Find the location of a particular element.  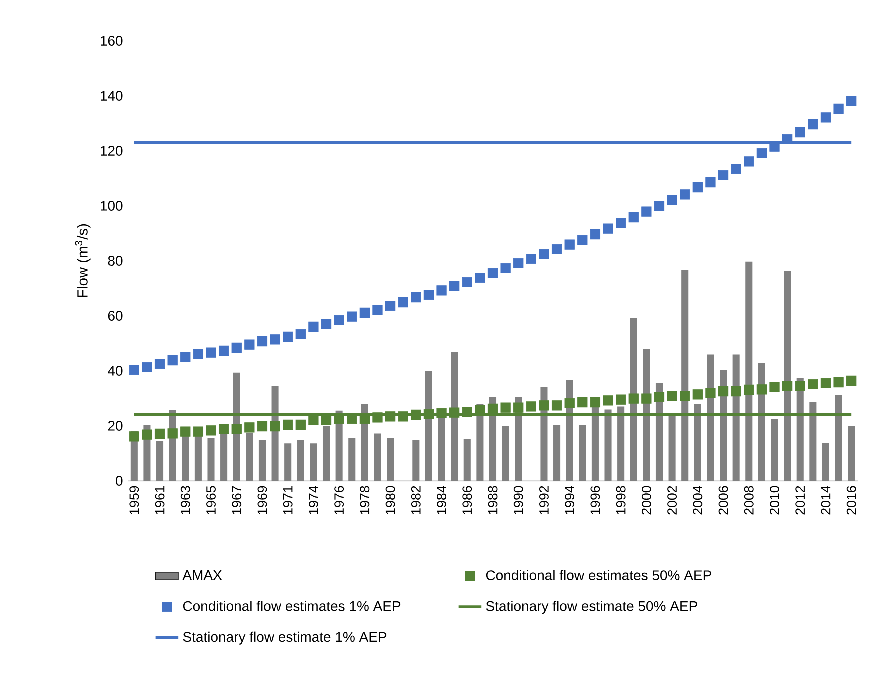

x-tick-label: 1982 is located at coordinates (416, 500).